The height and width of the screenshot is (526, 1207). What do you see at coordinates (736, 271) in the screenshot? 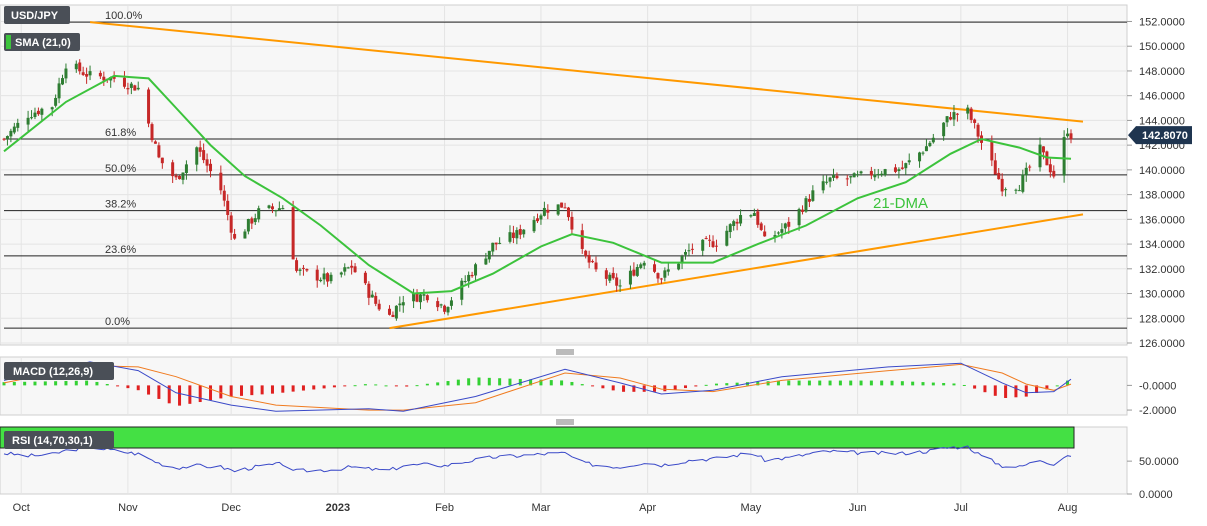
I see `trendline` at bounding box center [736, 271].